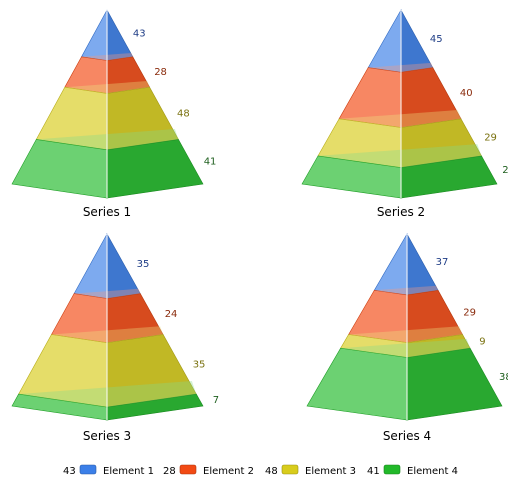 This screenshot has height=485, width=508. I want to click on data-label: 37, so click(442, 262).